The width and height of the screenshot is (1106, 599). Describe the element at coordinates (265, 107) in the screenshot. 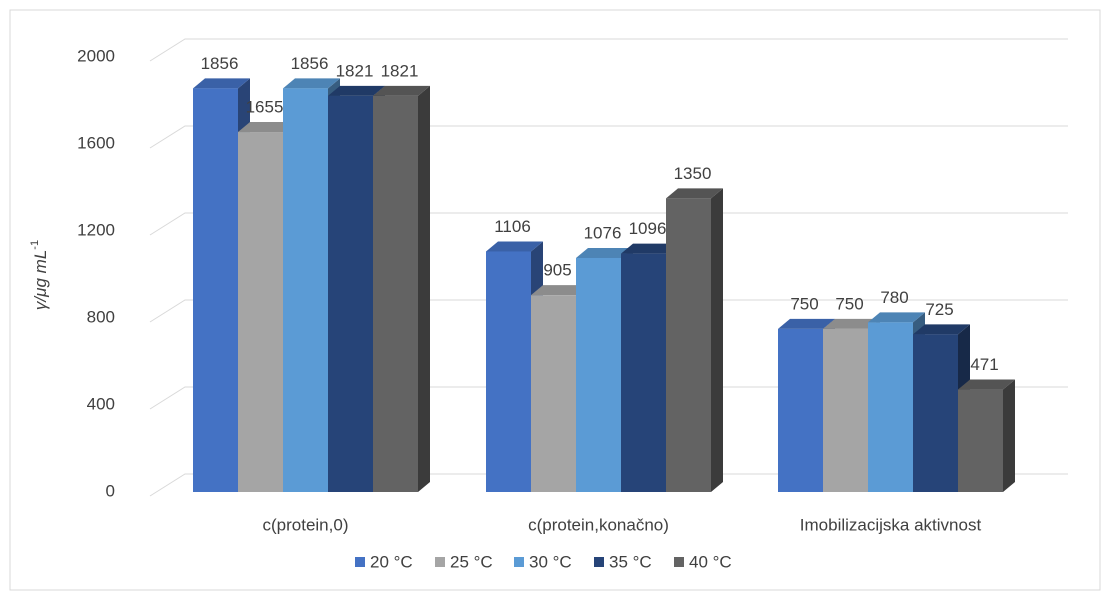

I see `data-label: 1655` at that location.